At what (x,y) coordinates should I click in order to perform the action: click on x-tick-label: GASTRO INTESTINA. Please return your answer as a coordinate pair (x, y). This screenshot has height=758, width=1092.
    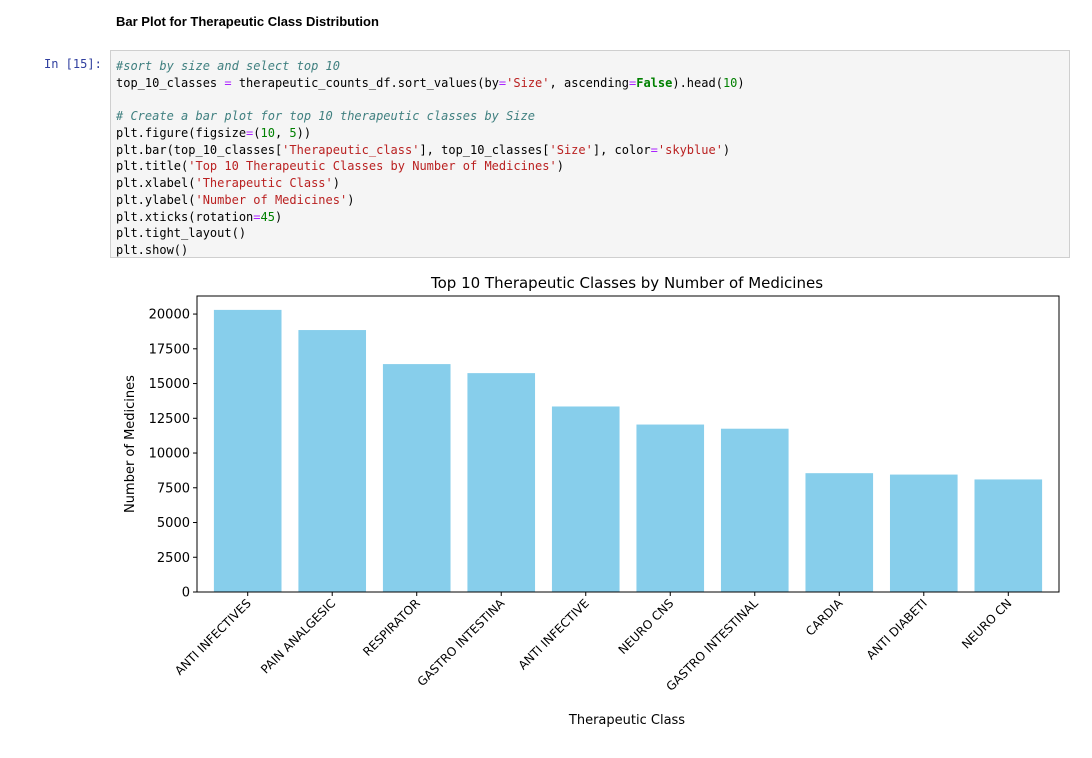
    Looking at the image, I should click on (461, 642).